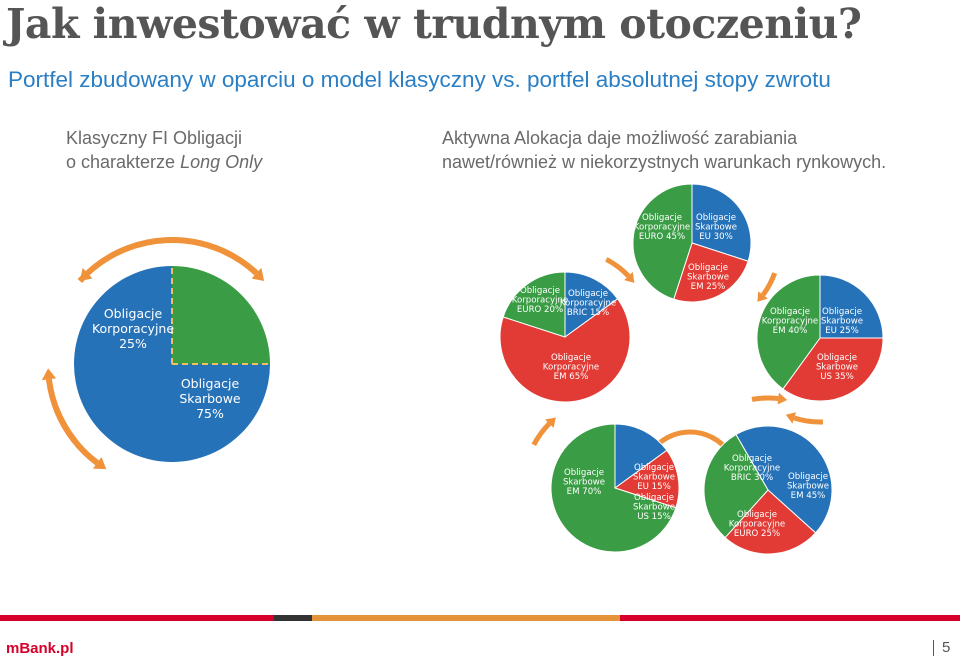 This screenshot has height=660, width=960. What do you see at coordinates (210, 398) in the screenshot?
I see `pie-classic-label-1: Obligacje Skarbowe 75%` at bounding box center [210, 398].